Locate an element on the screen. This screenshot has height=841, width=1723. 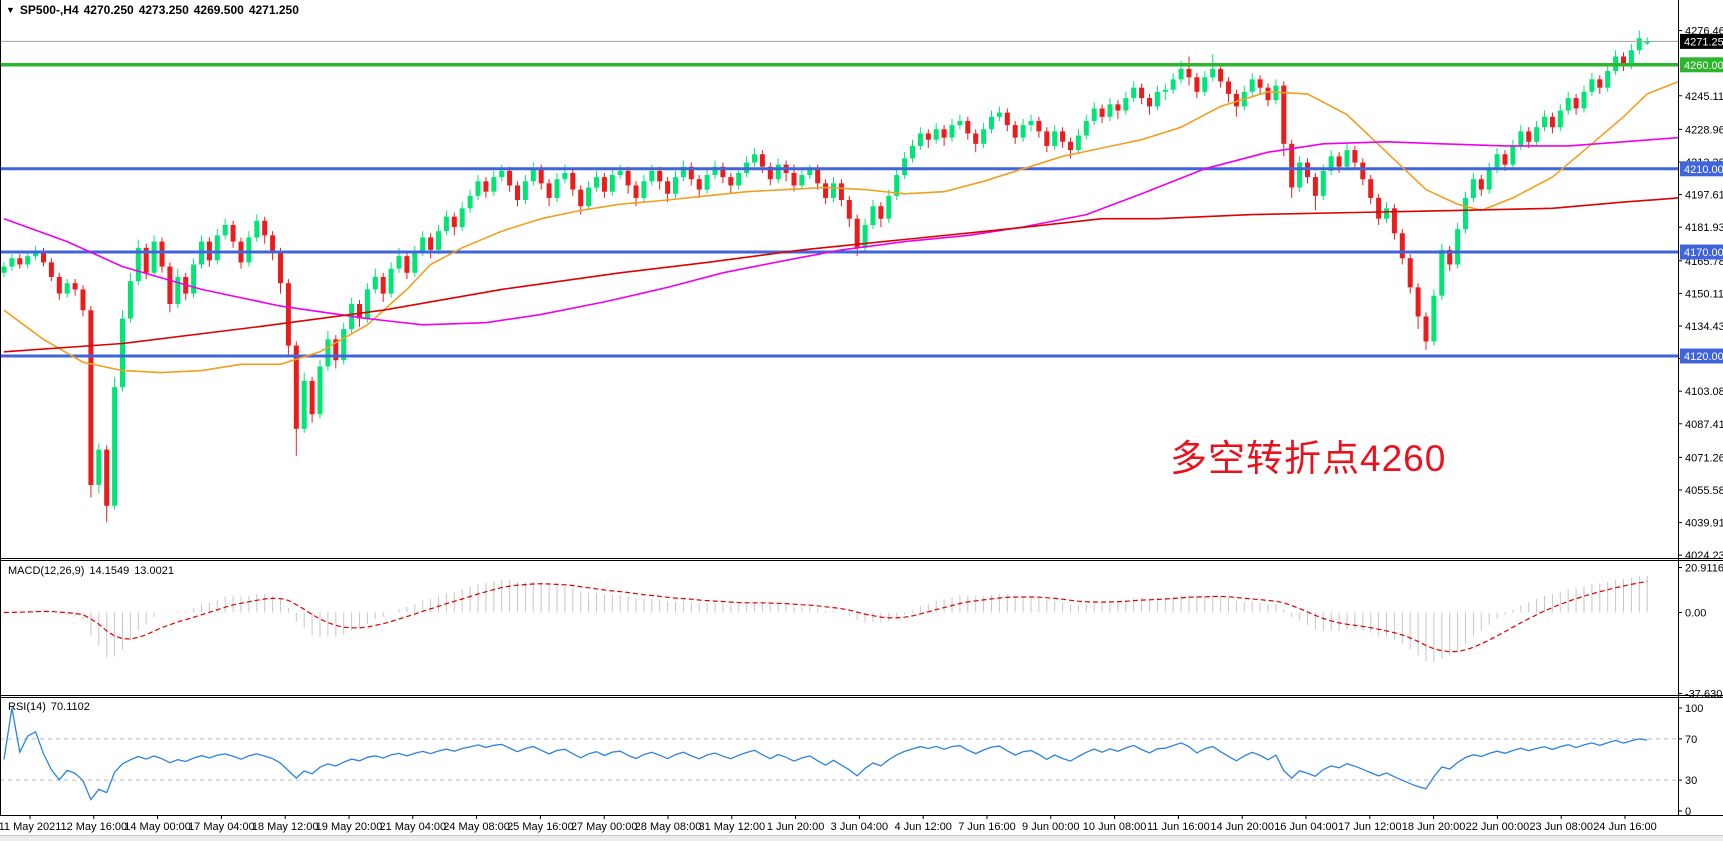
price-label-box-4170.000: 4170.000 is located at coordinates (1701, 252).